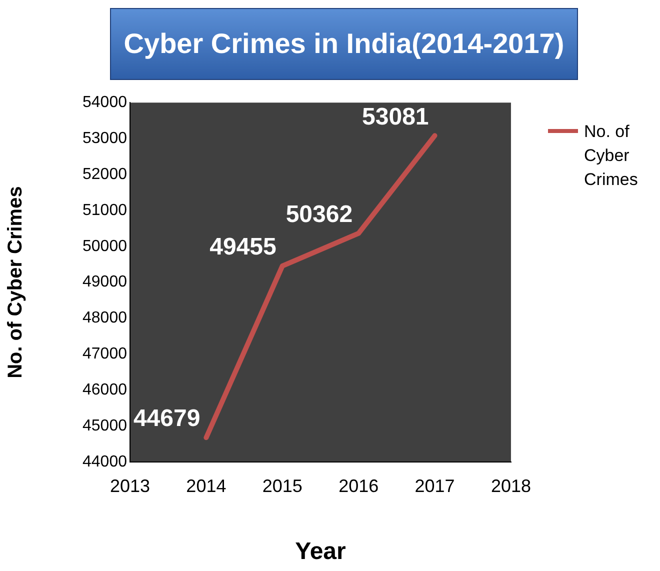 This screenshot has width=660, height=571. Describe the element at coordinates (15, 282) in the screenshot. I see `y-axis-title: No. of Cyber Crimes` at that location.